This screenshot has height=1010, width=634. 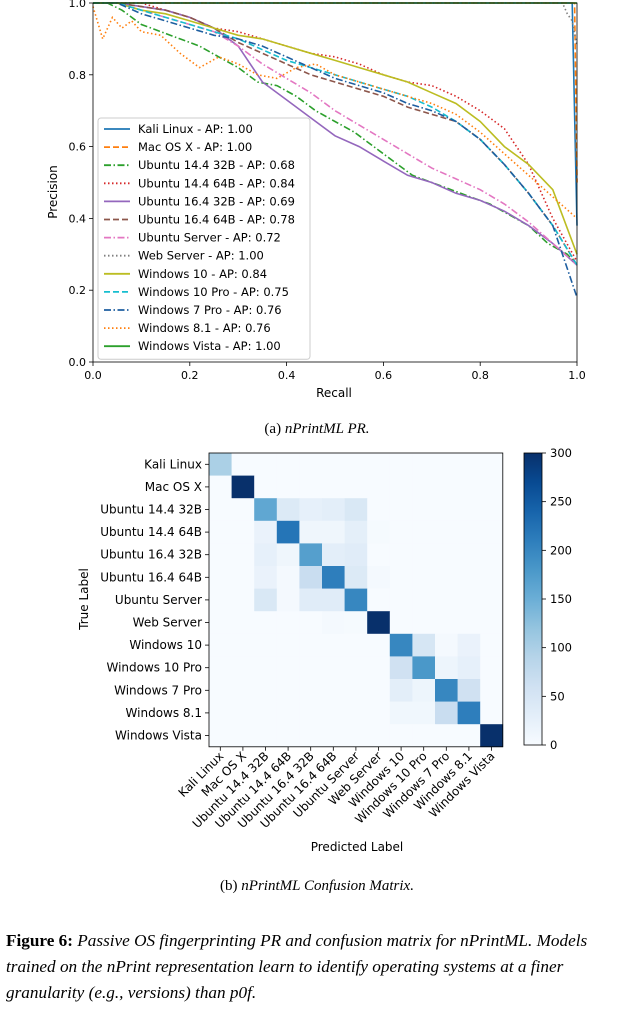 What do you see at coordinates (577, 375) in the screenshot?
I see `pr-x-tick-label: 1.0` at bounding box center [577, 375].